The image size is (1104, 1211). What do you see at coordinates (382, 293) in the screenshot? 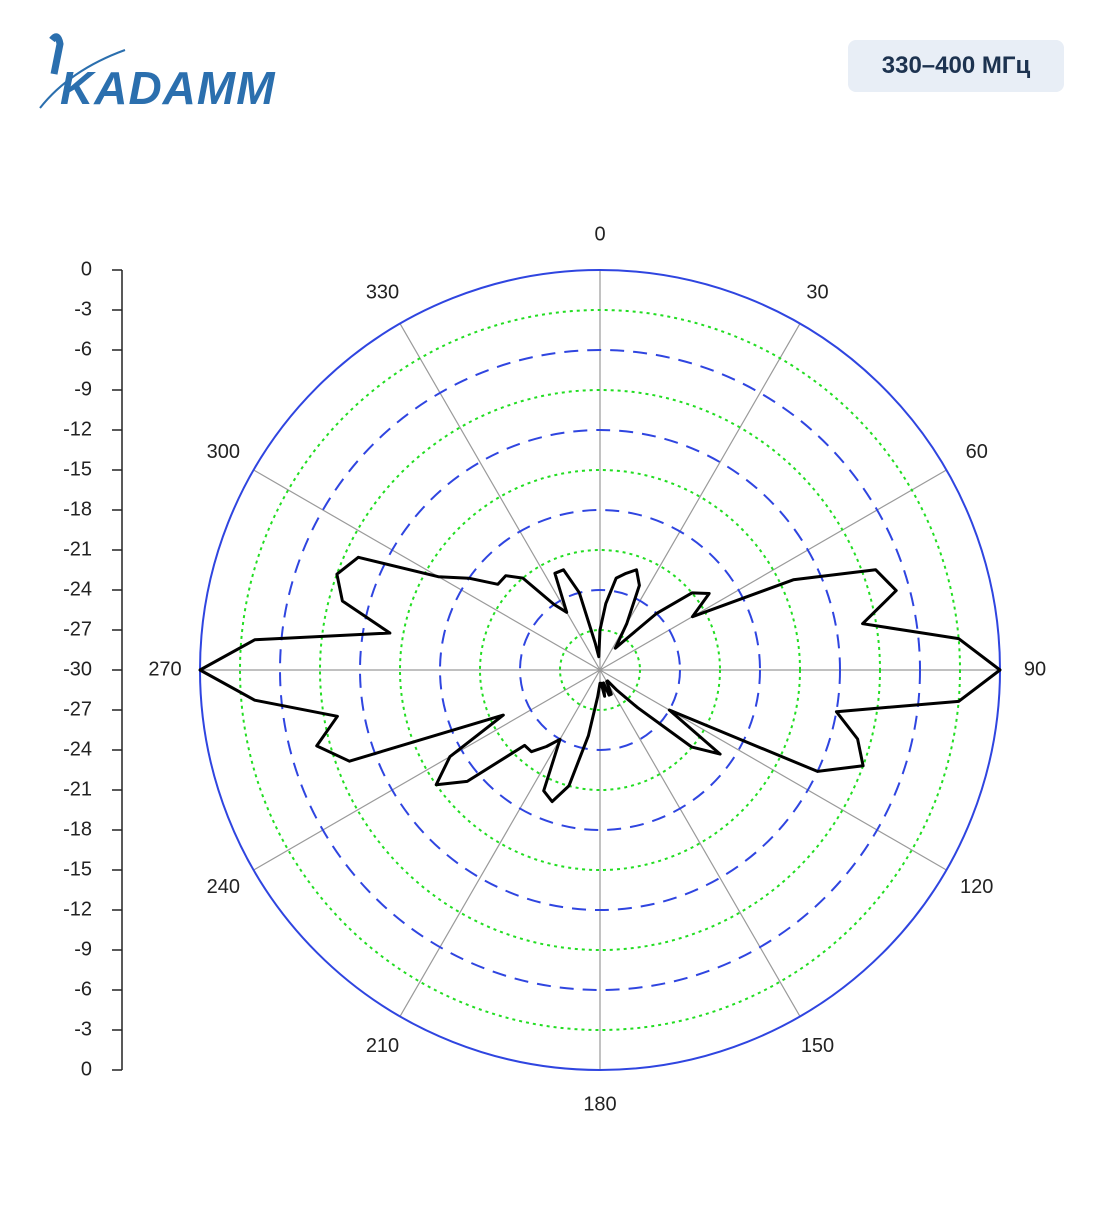
I see `angle-label: 330` at bounding box center [382, 293].